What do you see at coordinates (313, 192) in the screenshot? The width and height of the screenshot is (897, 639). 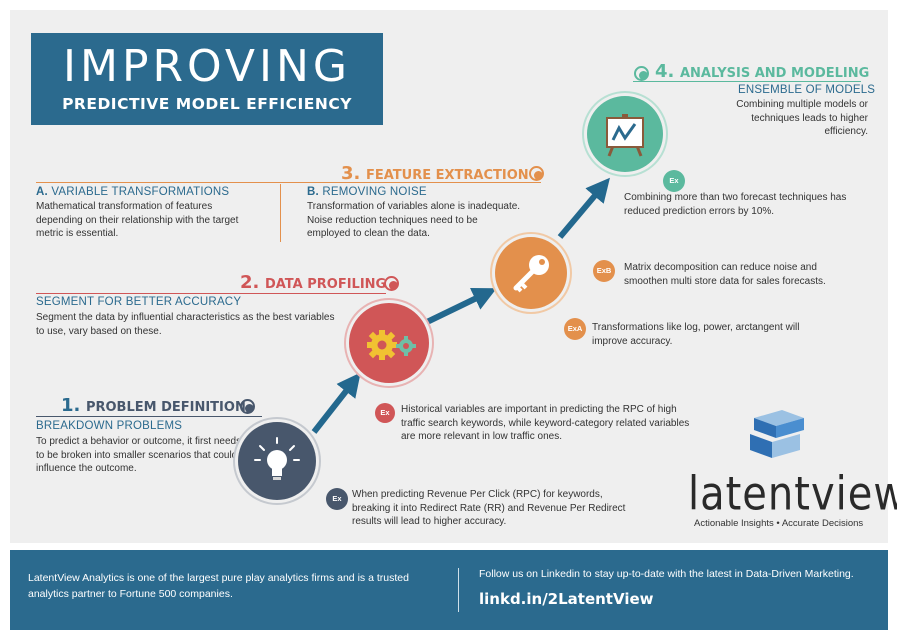 I see `step3-b-letter: B.` at bounding box center [313, 192].